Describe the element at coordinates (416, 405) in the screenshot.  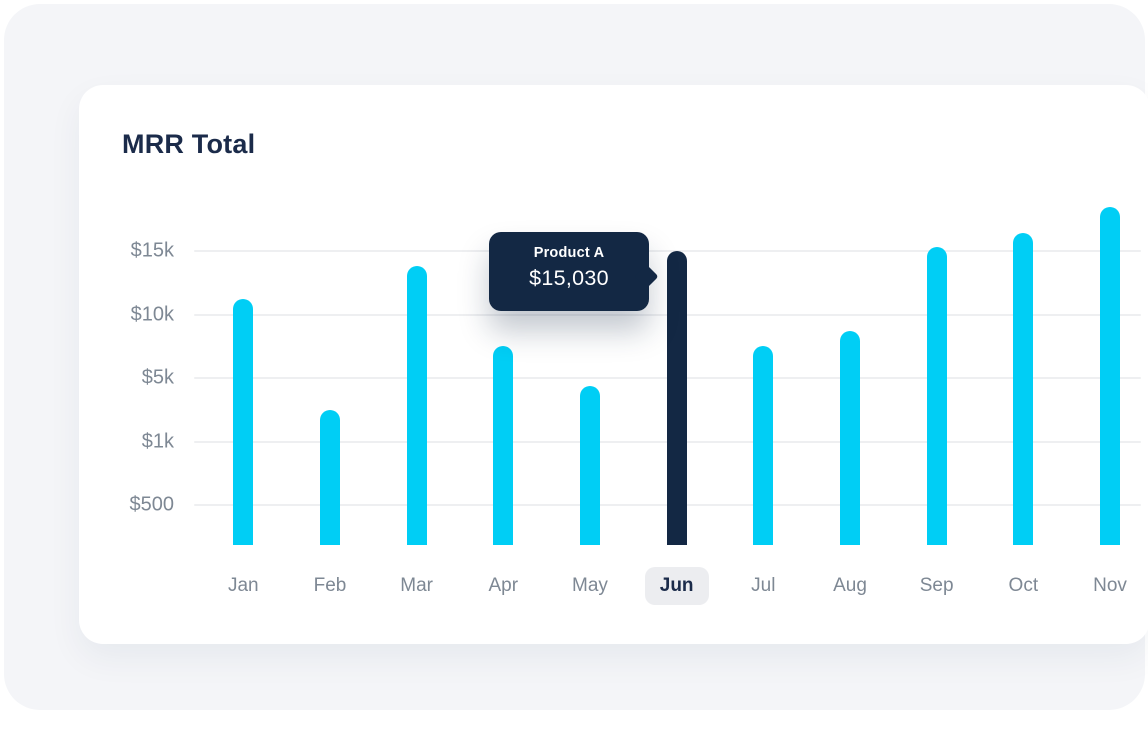
I see `bar-mar` at that location.